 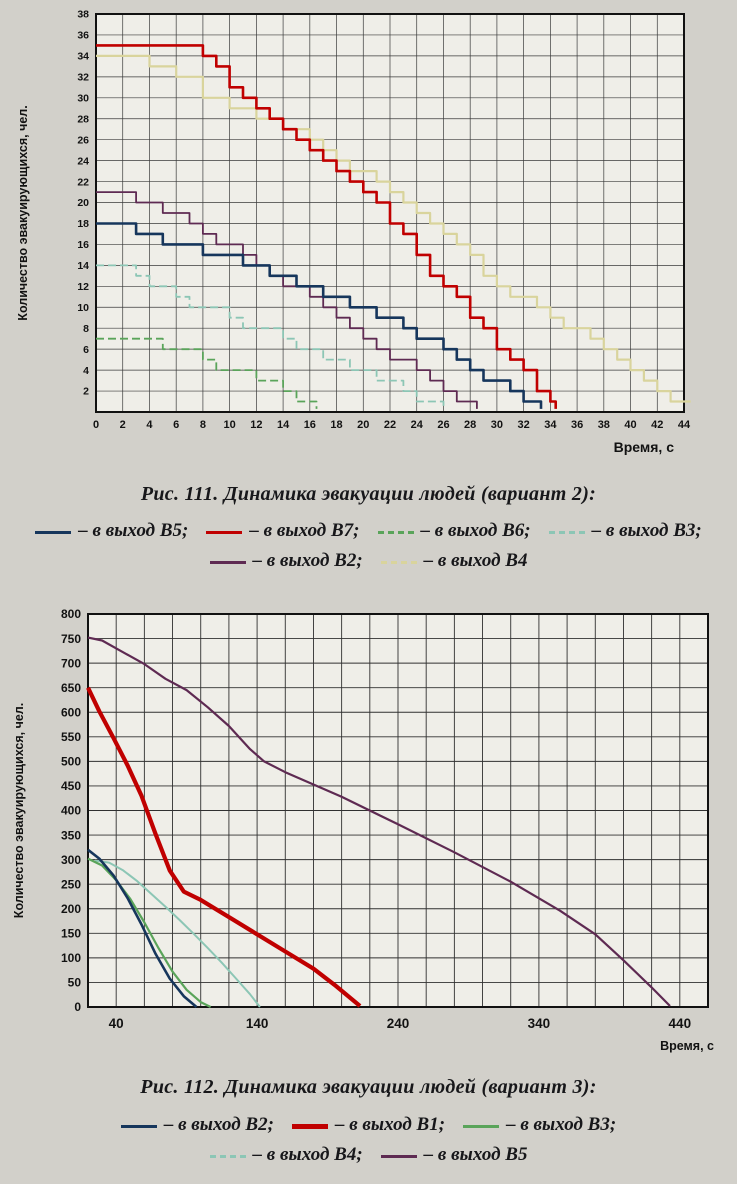 I want to click on svg-text: 100, so click(x=71, y=958).